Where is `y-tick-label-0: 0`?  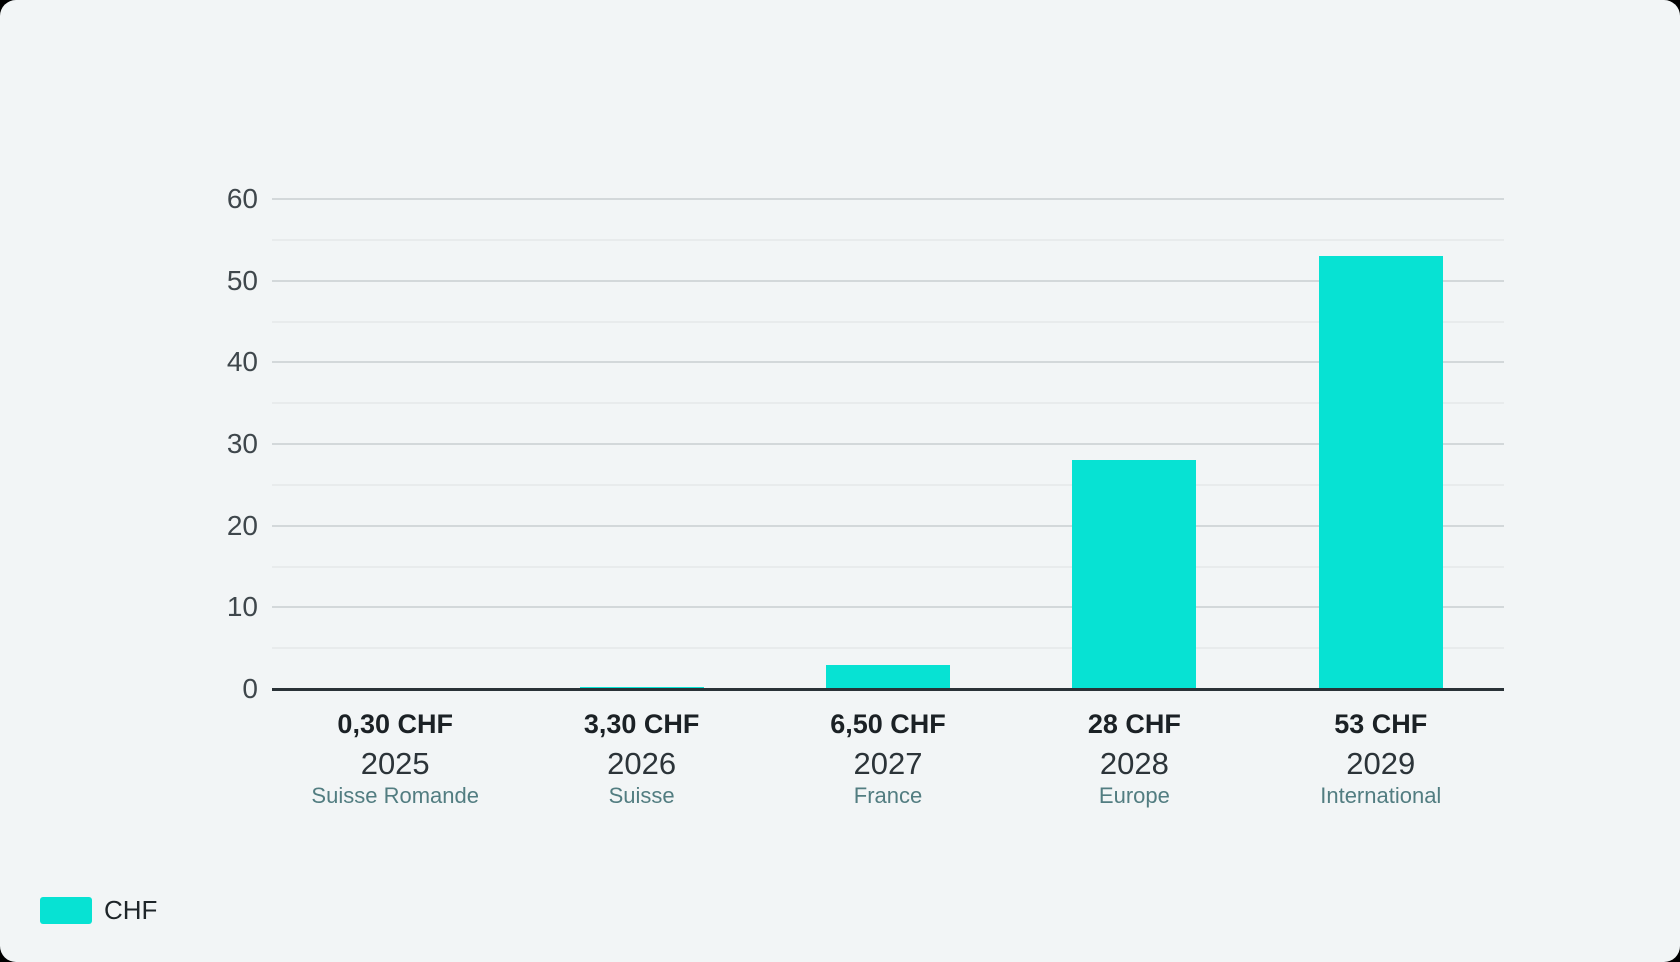
y-tick-label-0: 0 is located at coordinates (250, 688).